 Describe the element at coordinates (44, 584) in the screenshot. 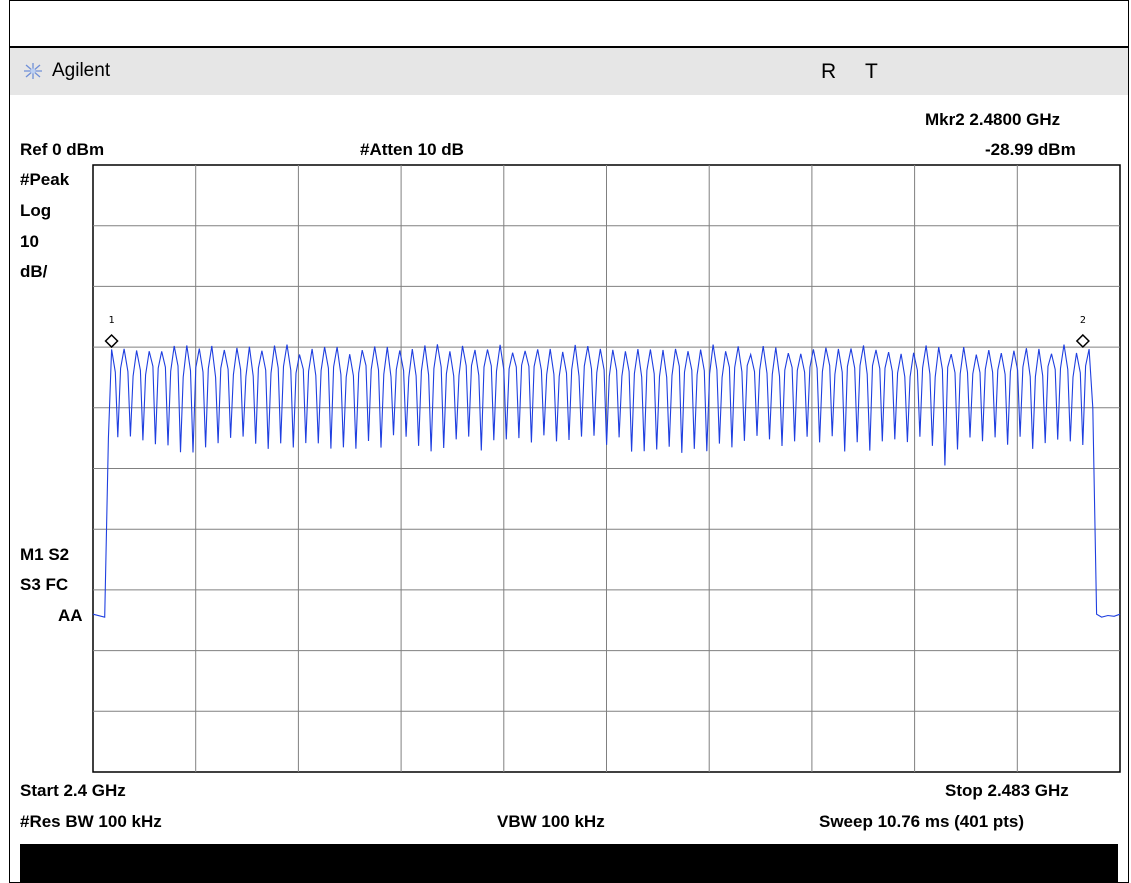

I see `marker-status-2: S3 FC` at that location.